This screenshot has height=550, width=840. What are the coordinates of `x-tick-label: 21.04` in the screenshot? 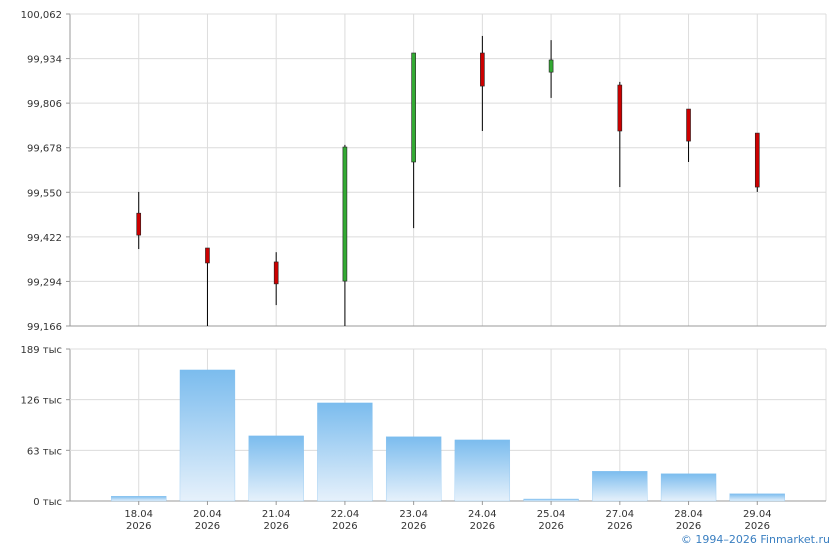 It's located at (276, 514).